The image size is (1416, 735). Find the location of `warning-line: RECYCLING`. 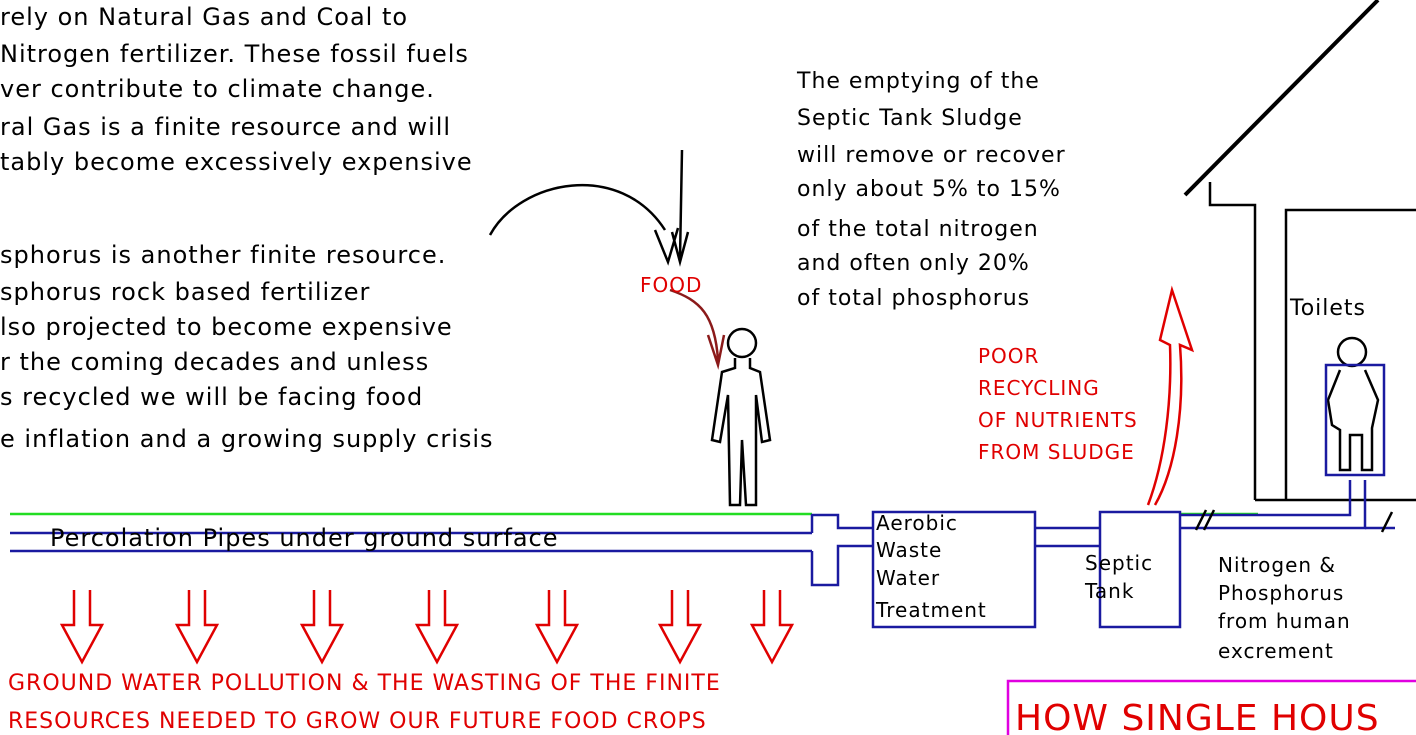

warning-line: RECYCLING is located at coordinates (1039, 388).